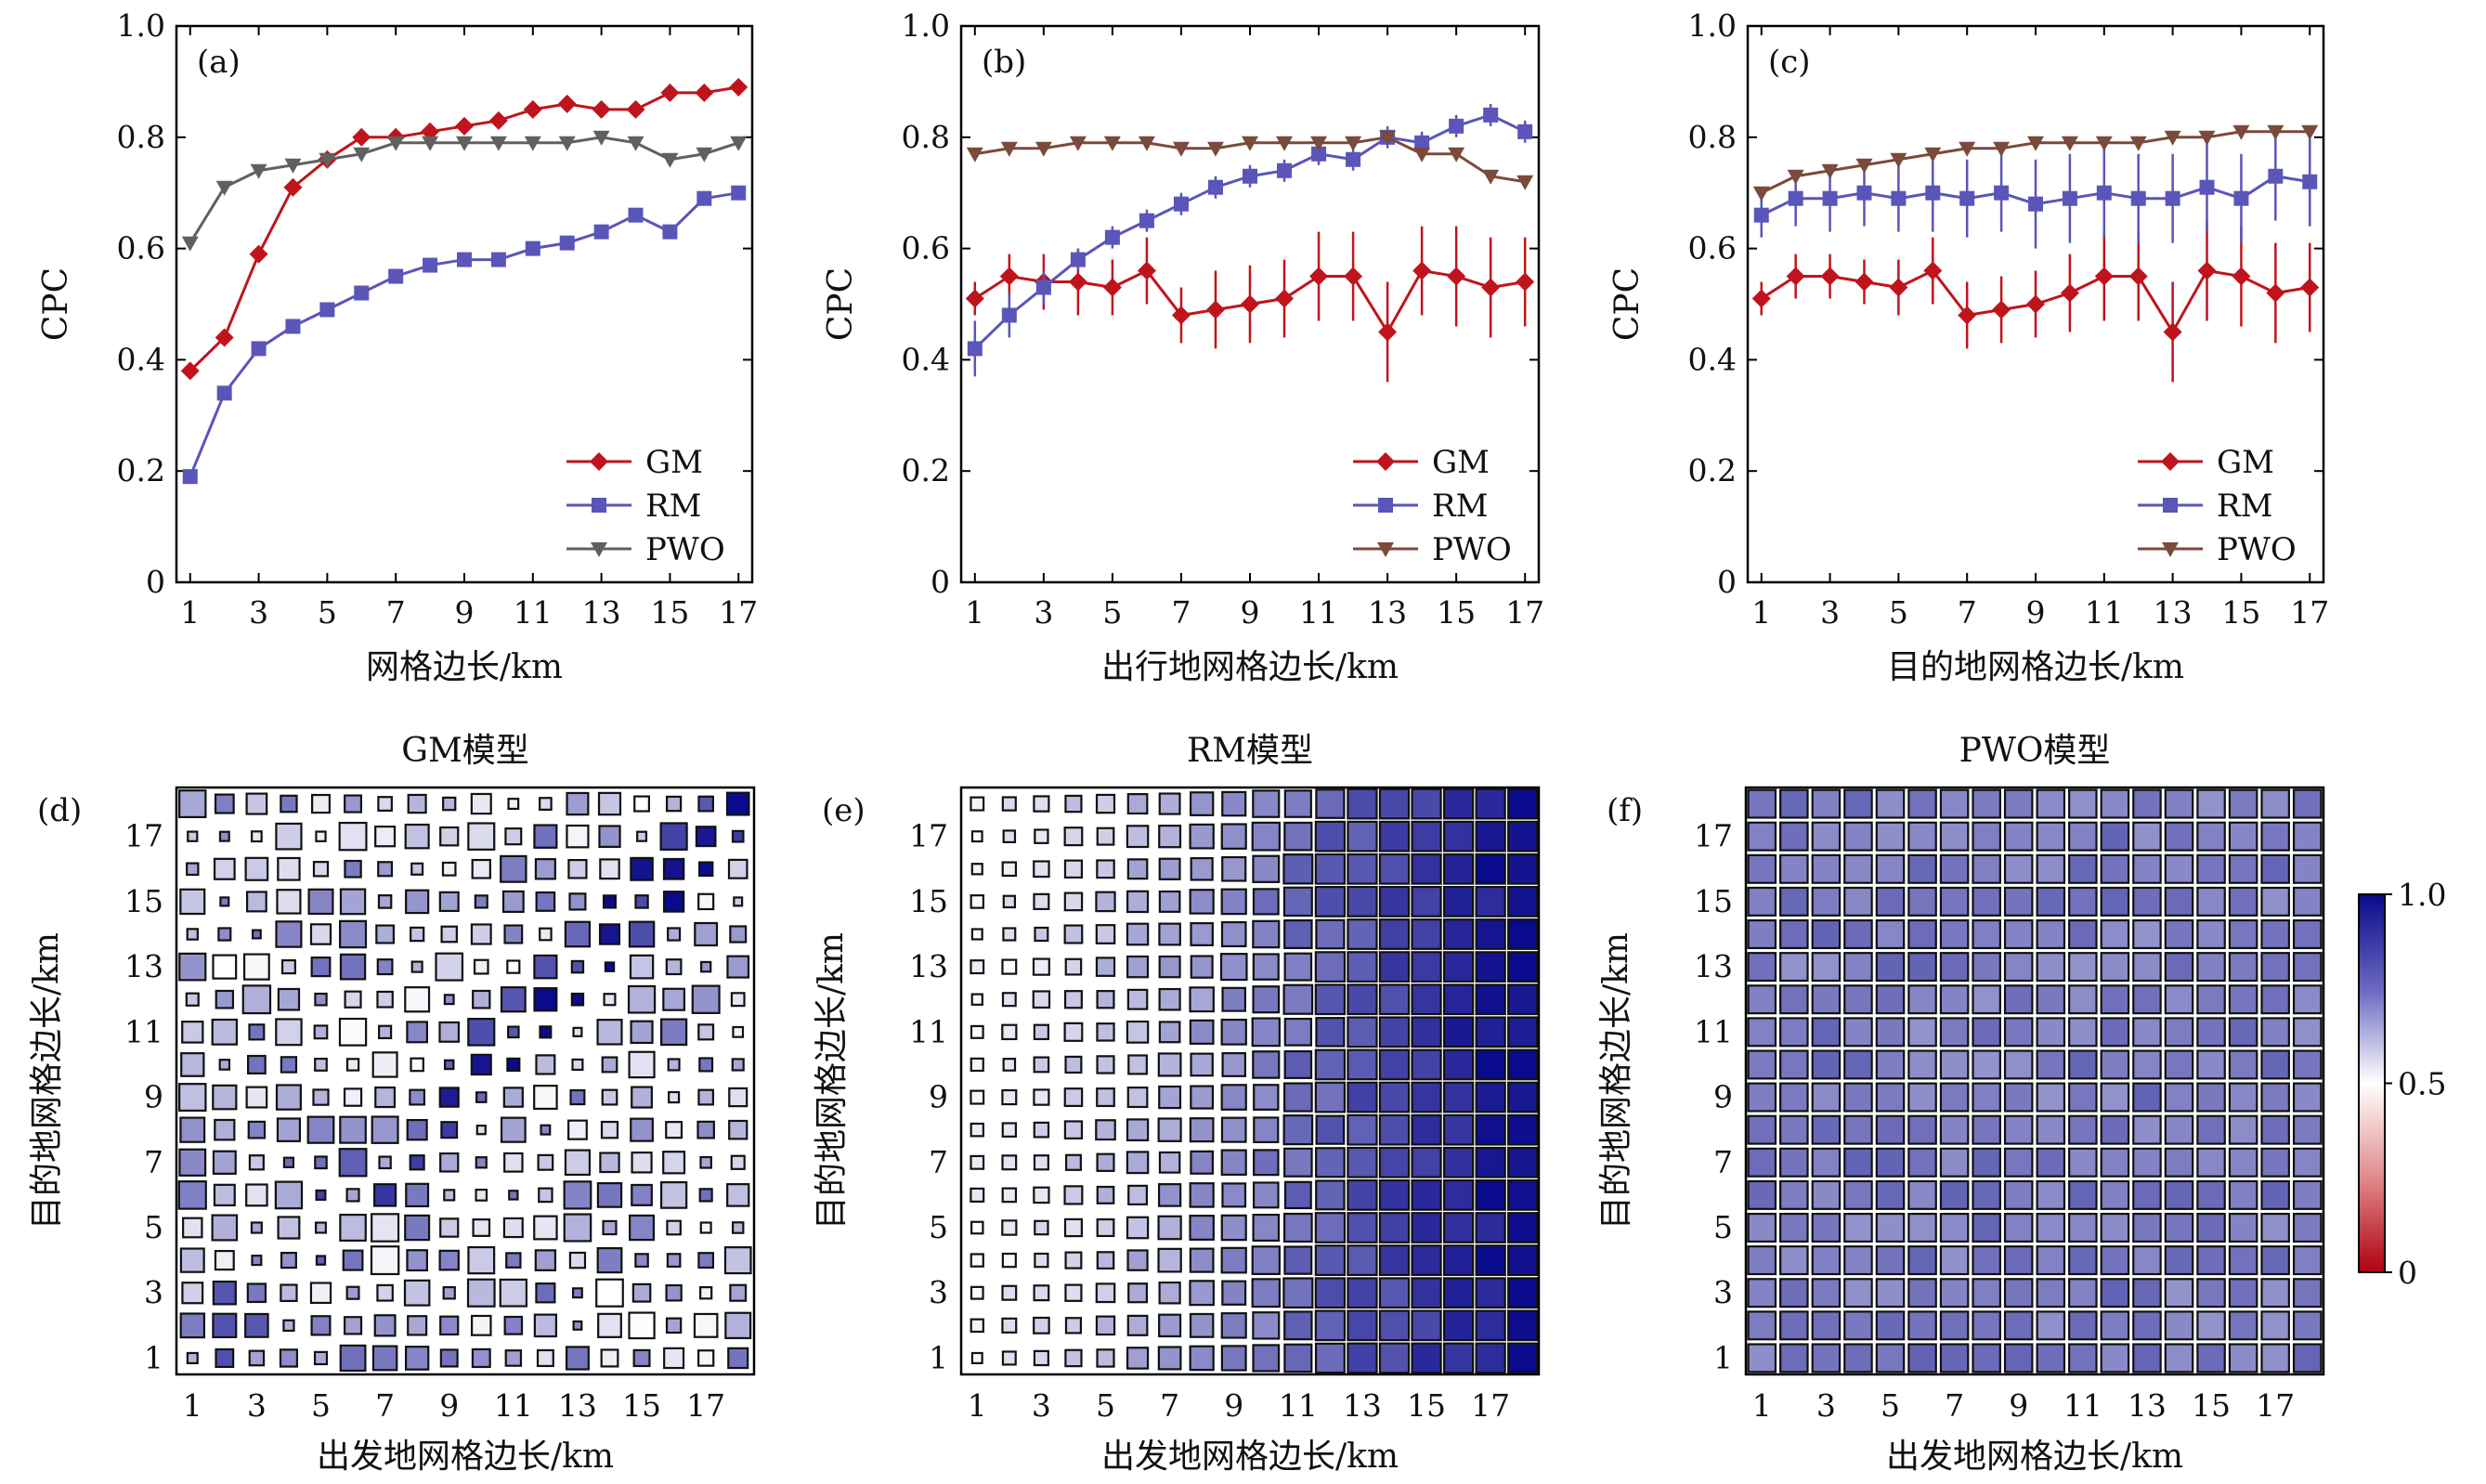  I want to click on y-tick-label: 5, so click(938, 1227).